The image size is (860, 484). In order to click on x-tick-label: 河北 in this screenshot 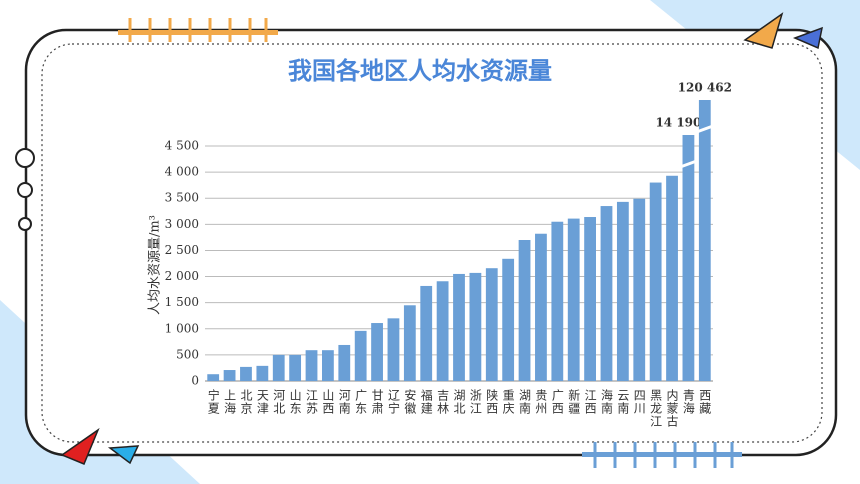, I will do `click(279, 402)`.